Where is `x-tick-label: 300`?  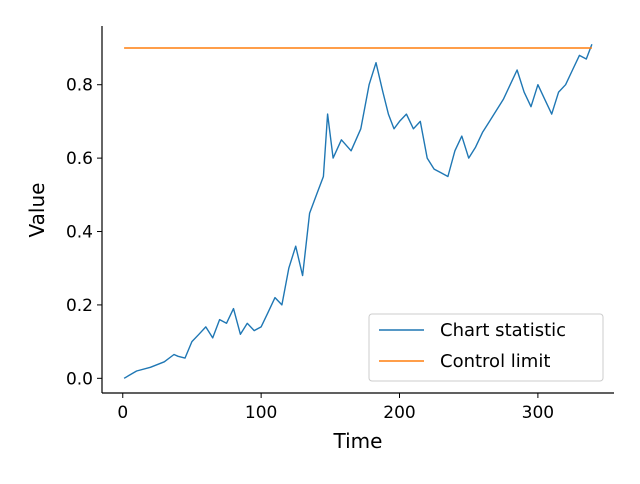 x-tick-label: 300 is located at coordinates (538, 413).